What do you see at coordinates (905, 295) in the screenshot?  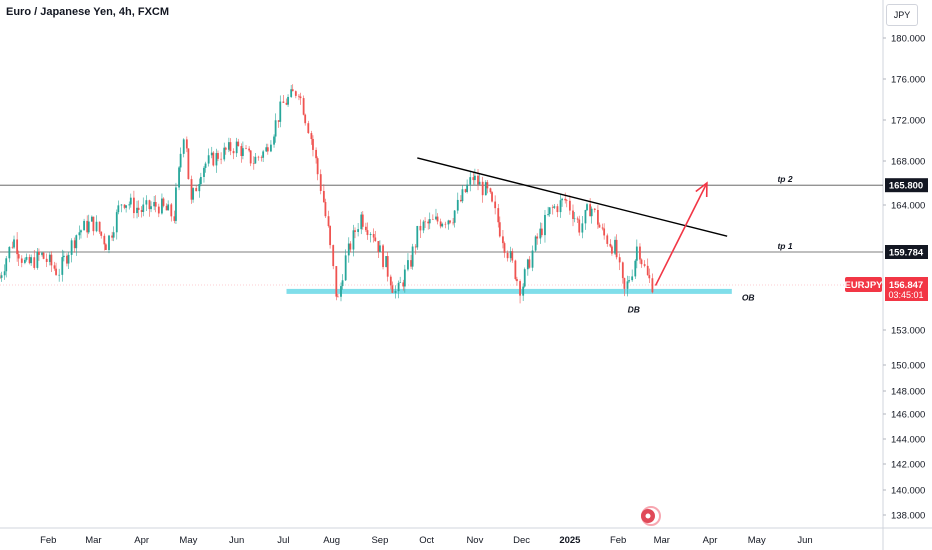 I see `countdown-label: 03:45:01` at bounding box center [905, 295].